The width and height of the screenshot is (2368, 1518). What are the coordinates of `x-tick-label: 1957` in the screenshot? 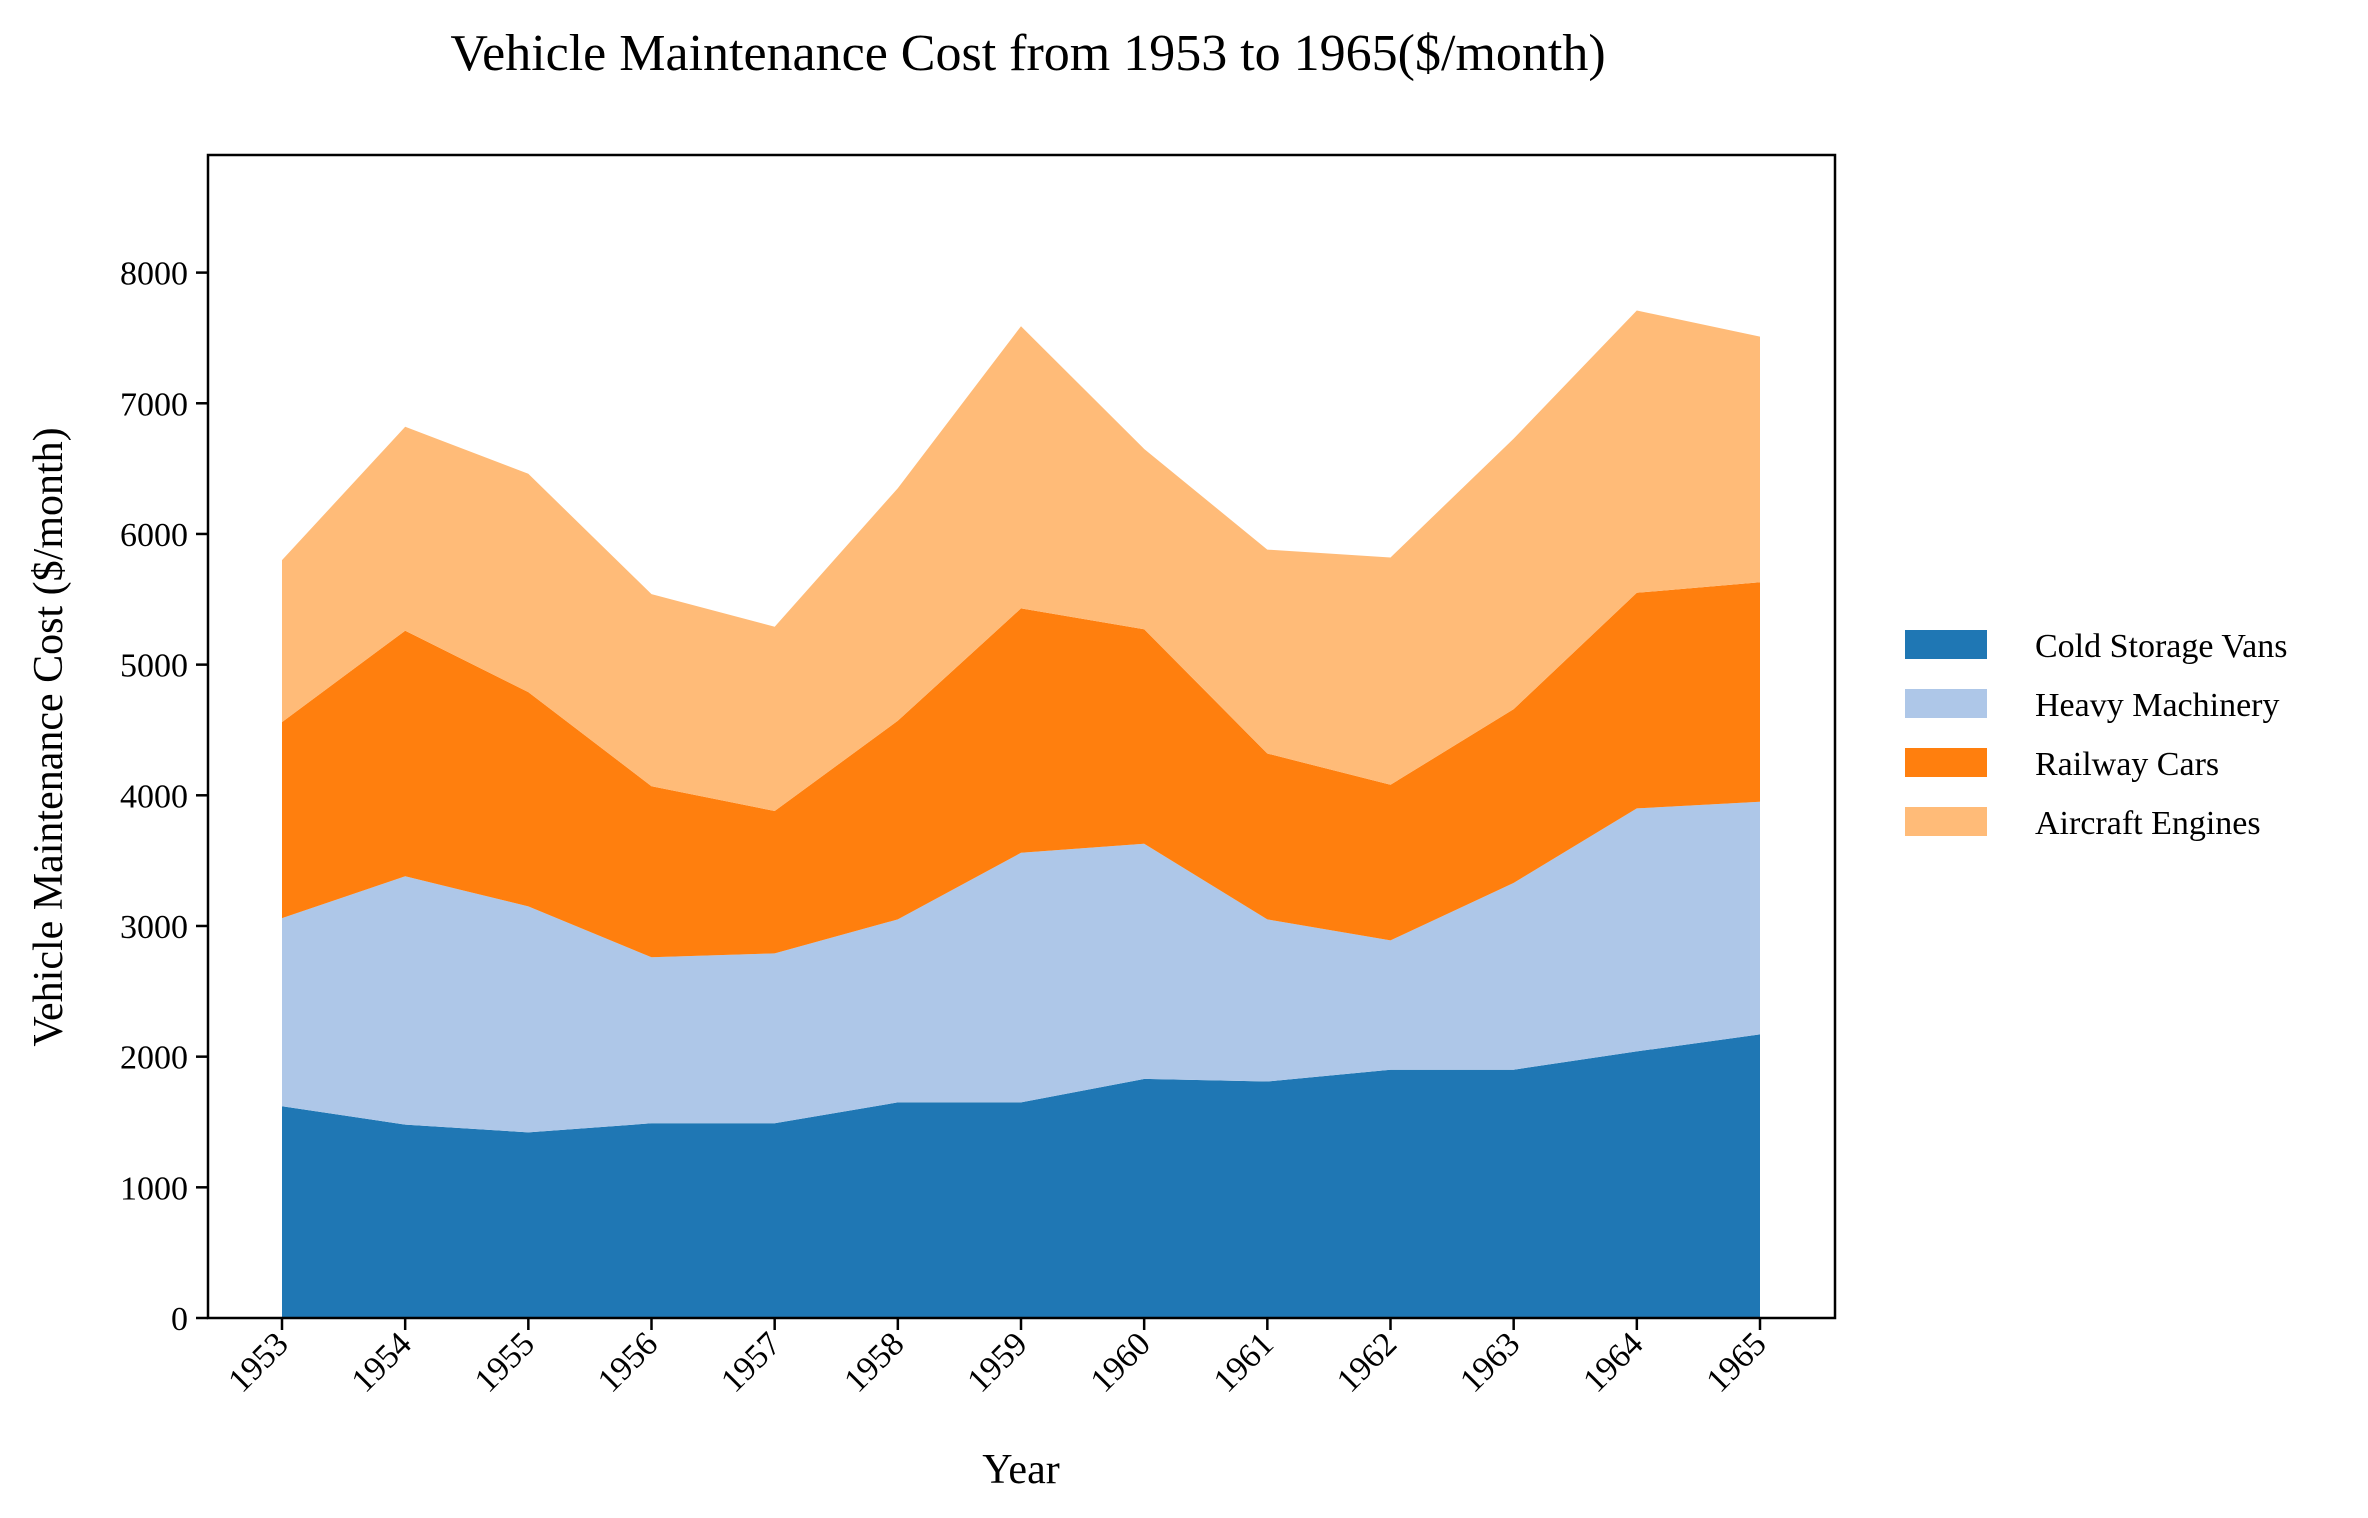 It's located at (751, 1362).